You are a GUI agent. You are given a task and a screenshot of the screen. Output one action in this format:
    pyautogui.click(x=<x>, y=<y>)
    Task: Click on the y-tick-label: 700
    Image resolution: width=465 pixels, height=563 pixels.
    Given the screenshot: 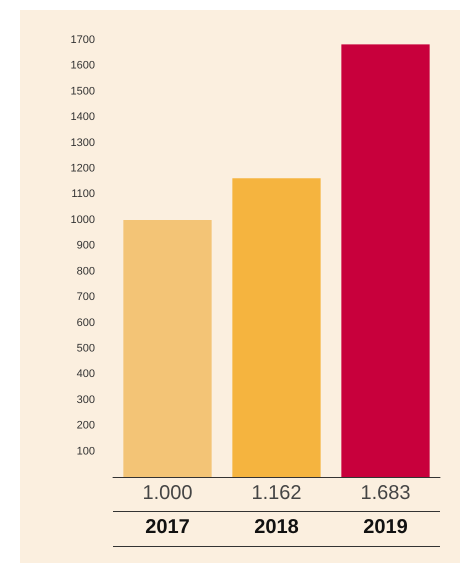 What is the action you would take?
    pyautogui.click(x=85, y=297)
    